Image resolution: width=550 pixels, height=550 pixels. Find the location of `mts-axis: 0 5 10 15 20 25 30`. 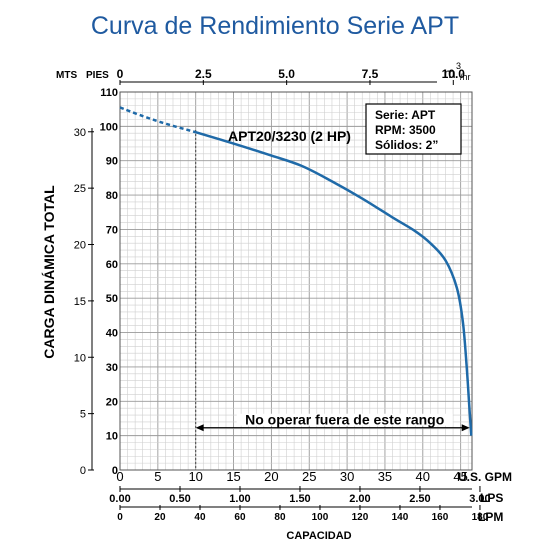

mts-axis: 0 5 10 15 20 25 30 is located at coordinates (84, 302).